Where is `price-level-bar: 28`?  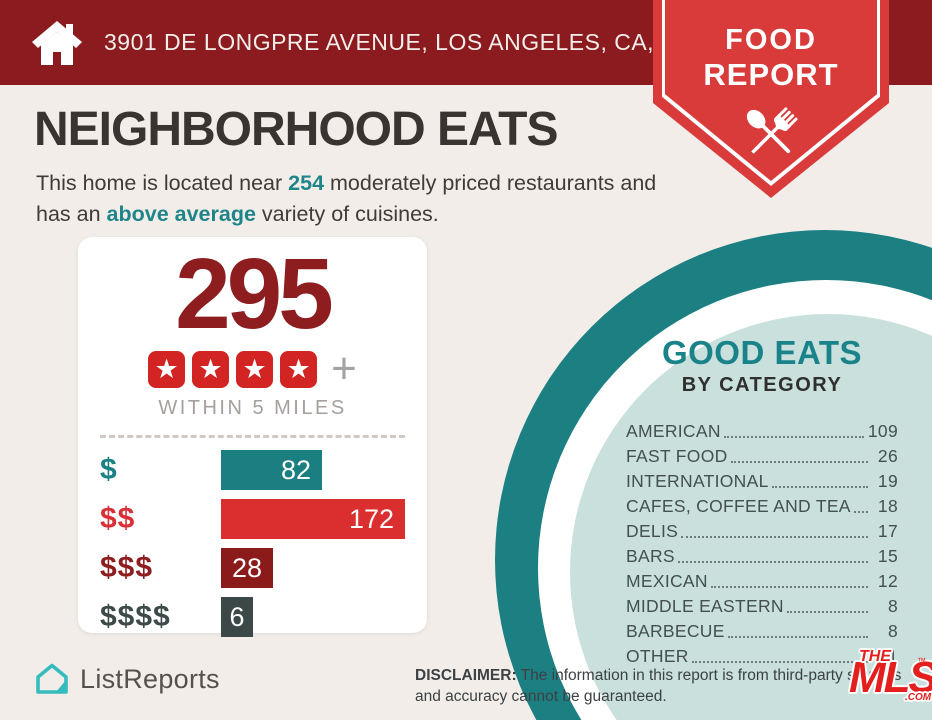 price-level-bar: 28 is located at coordinates (247, 568).